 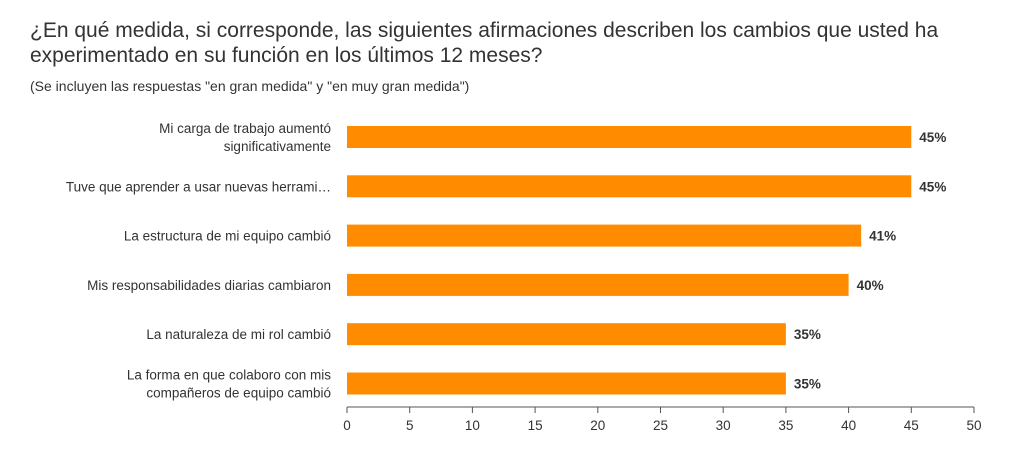 I want to click on category-label: La estructura de mi equipo cambió, so click(x=227, y=236).